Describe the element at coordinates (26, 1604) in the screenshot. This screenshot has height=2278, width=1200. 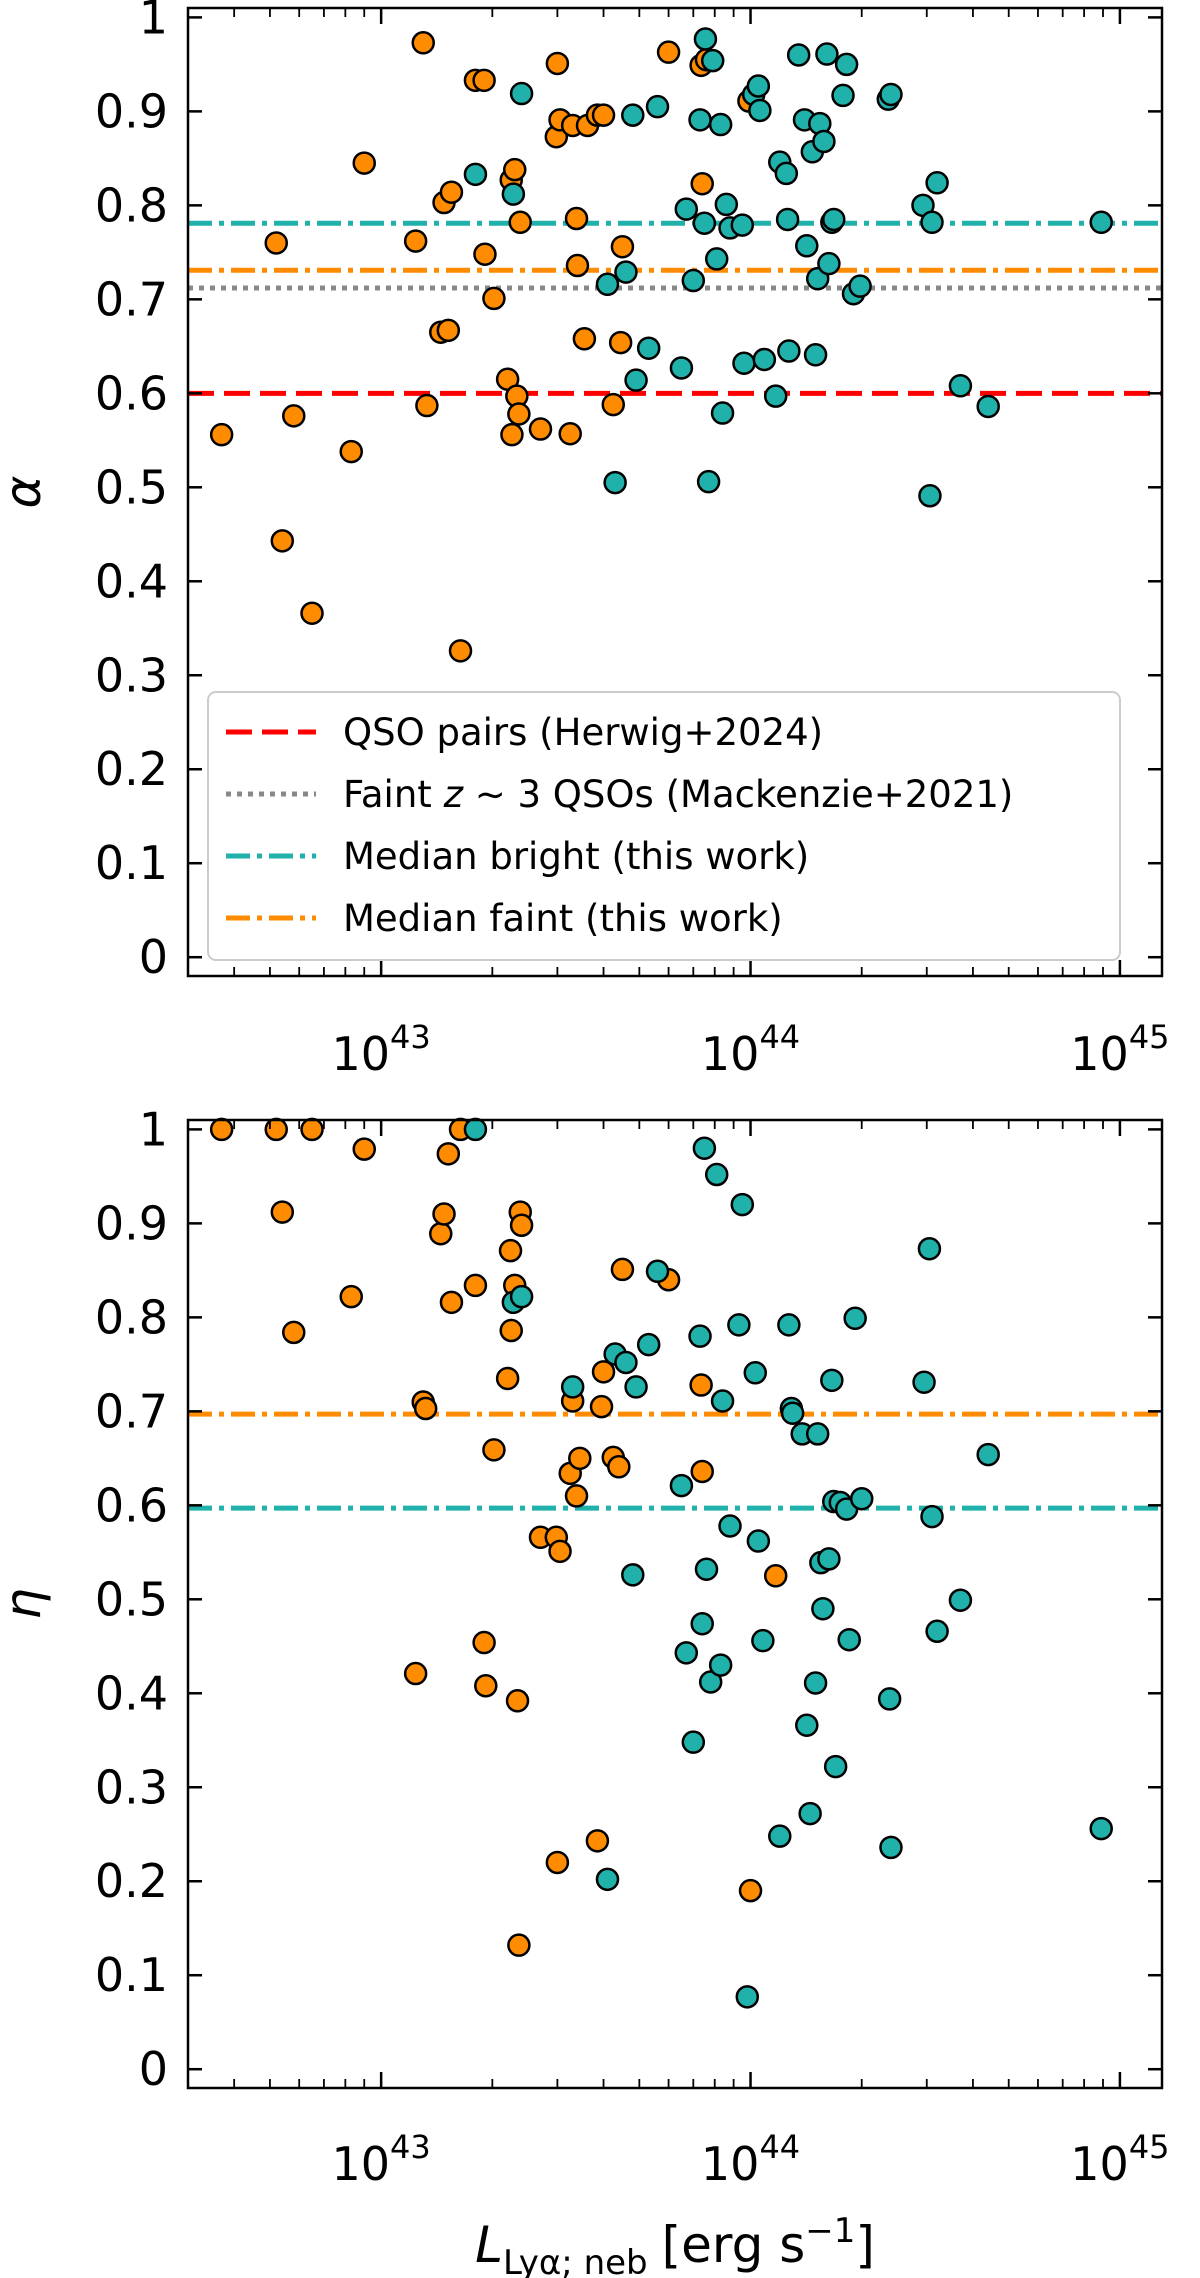
I see `eta-y-axis-label: η` at that location.